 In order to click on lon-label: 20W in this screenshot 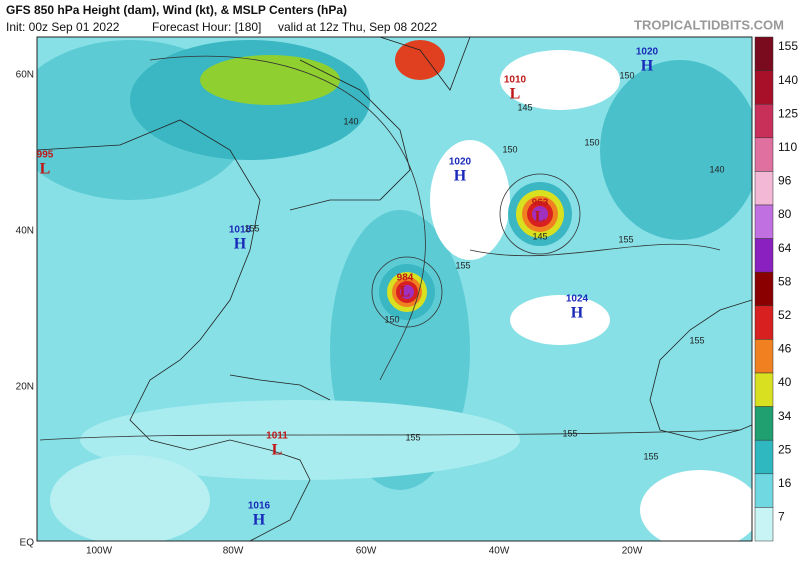, I will do `click(632, 551)`.